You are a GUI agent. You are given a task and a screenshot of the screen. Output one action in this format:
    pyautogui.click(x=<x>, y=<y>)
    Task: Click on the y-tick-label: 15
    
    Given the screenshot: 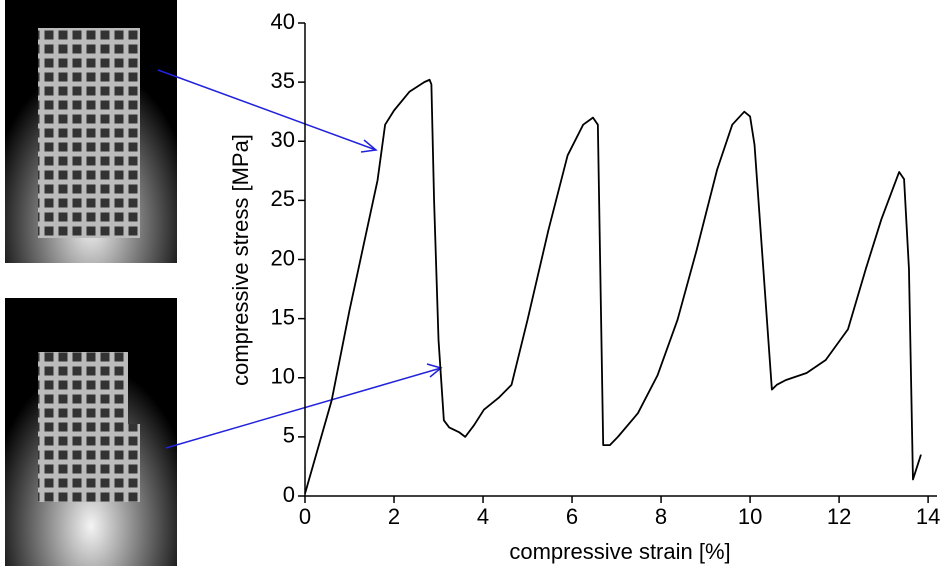 What is the action you would take?
    pyautogui.click(x=283, y=316)
    